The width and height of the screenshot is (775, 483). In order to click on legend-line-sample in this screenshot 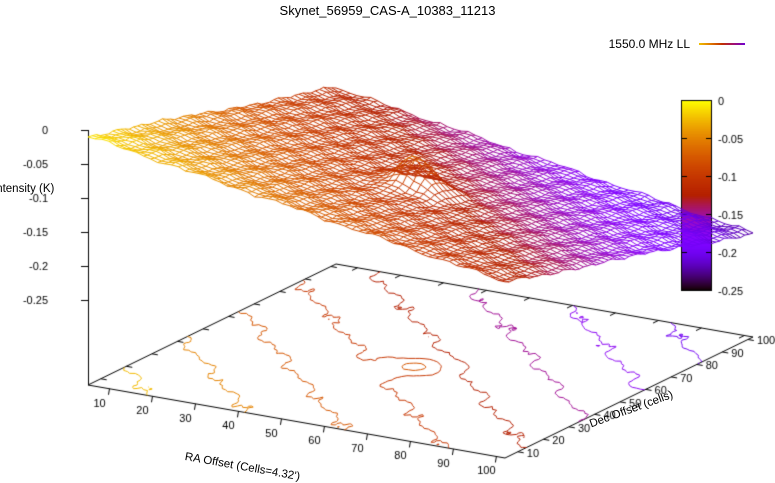, I will do `click(722, 44)`.